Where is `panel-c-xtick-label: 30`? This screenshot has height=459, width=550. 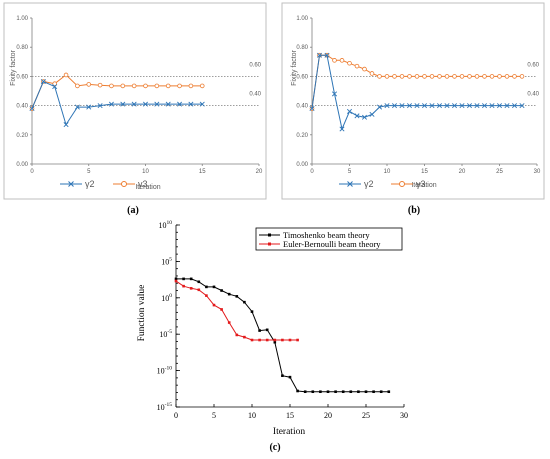 panel-c-xtick-label: 30 is located at coordinates (404, 415).